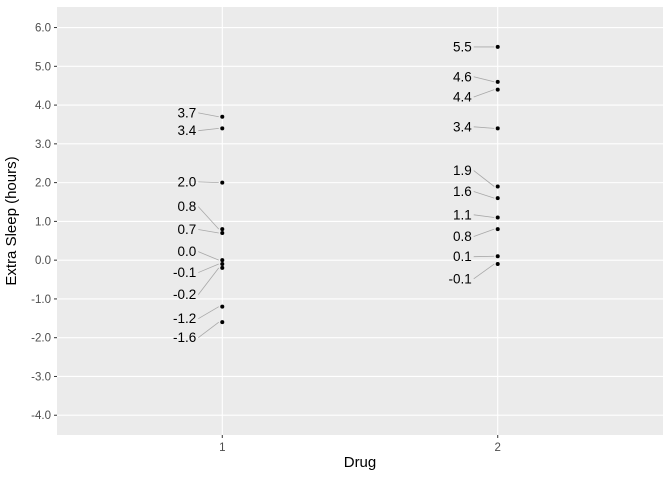  I want to click on y-tick-label: -1.0, so click(41, 300).